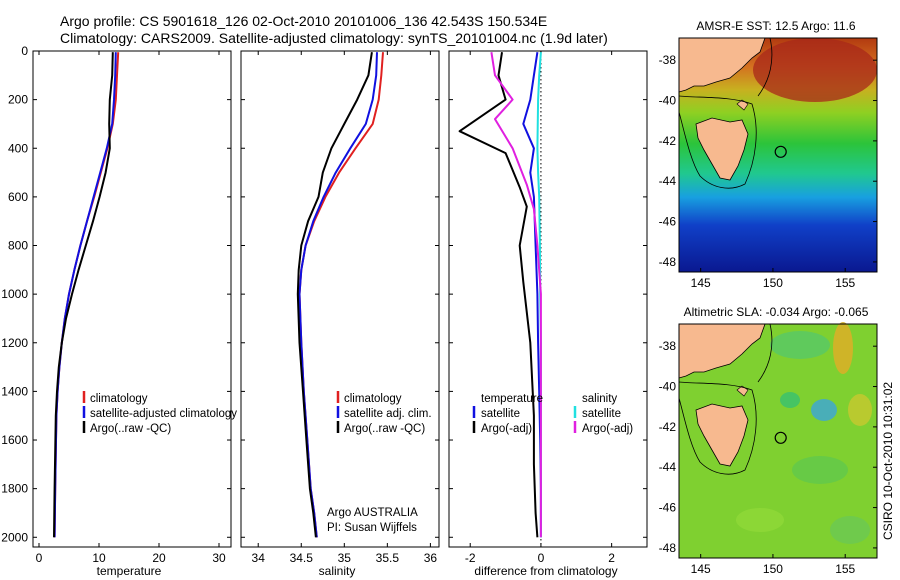  What do you see at coordinates (159, 558) in the screenshot?
I see `x-tick-label: 20` at bounding box center [159, 558].